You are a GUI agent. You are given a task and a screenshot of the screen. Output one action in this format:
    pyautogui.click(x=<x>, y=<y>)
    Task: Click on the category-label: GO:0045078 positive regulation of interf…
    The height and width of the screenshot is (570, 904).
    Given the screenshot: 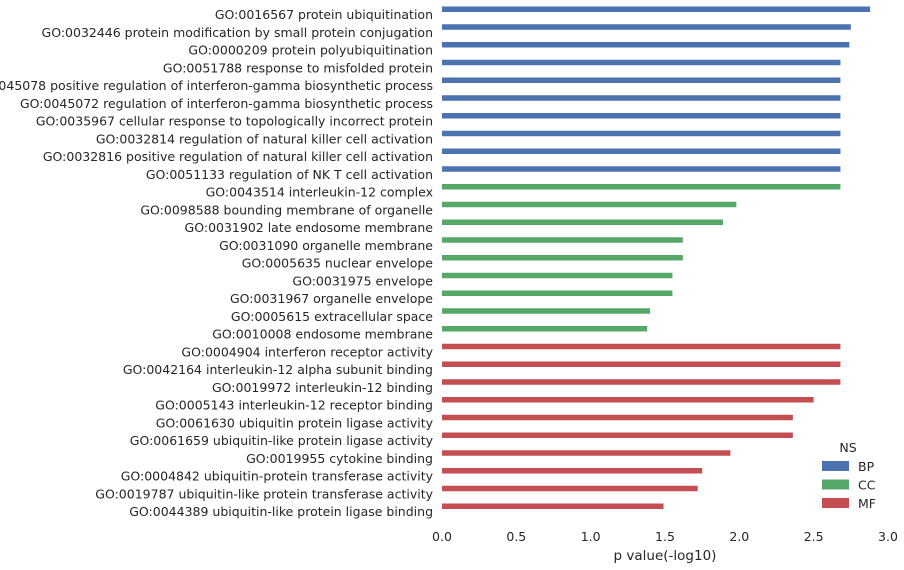 What is the action you would take?
    pyautogui.click(x=216, y=85)
    